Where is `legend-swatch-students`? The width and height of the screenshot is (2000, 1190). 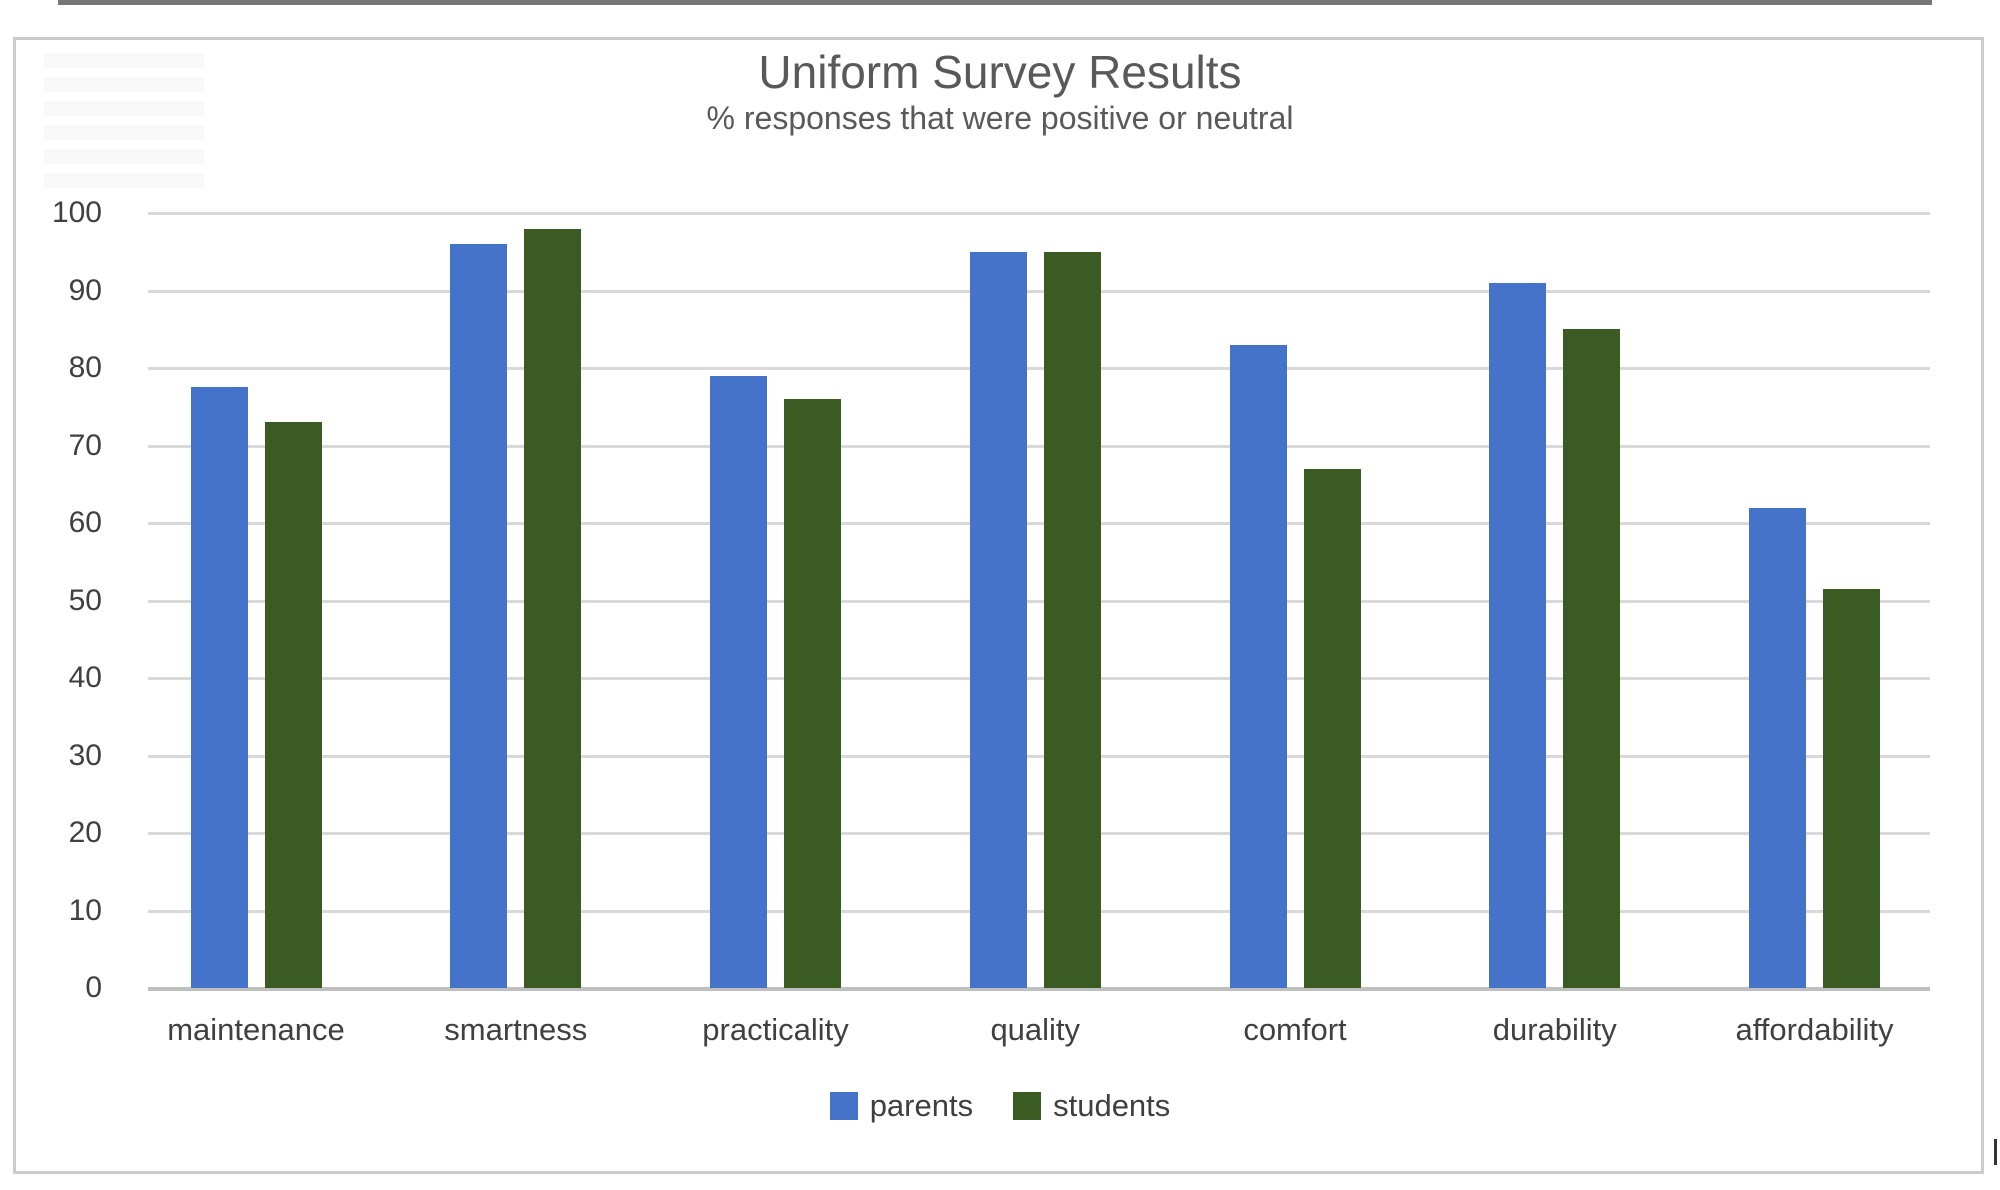
legend-swatch-students is located at coordinates (1027, 1106).